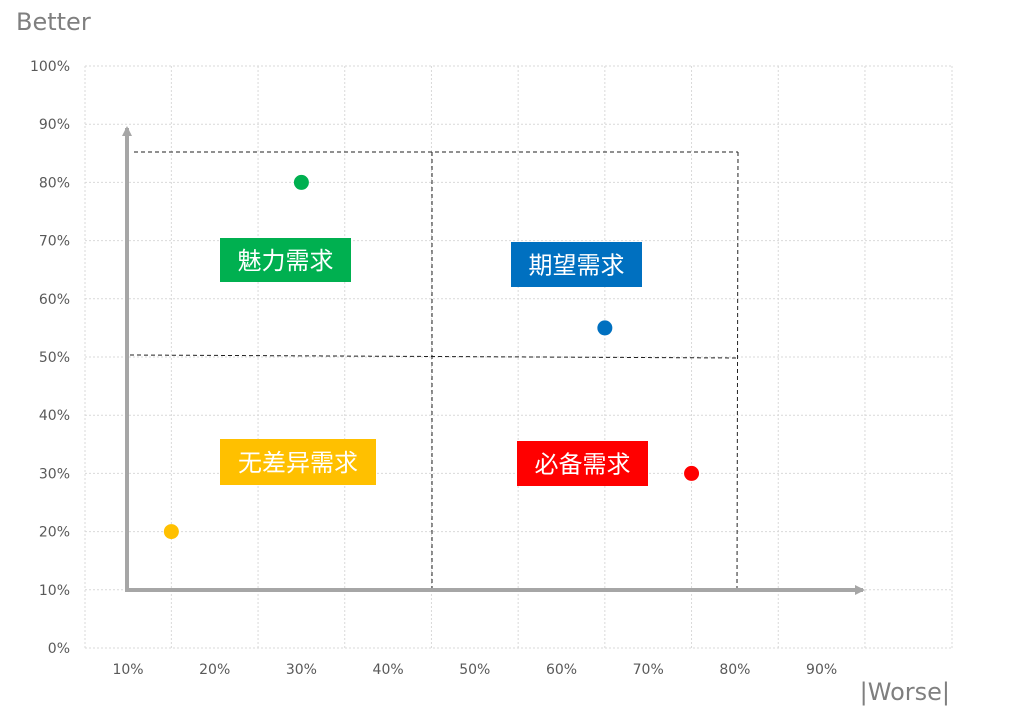 Image resolution: width=1019 pixels, height=722 pixels. What do you see at coordinates (821, 670) in the screenshot?
I see `x-tick-label: 90%` at bounding box center [821, 670].